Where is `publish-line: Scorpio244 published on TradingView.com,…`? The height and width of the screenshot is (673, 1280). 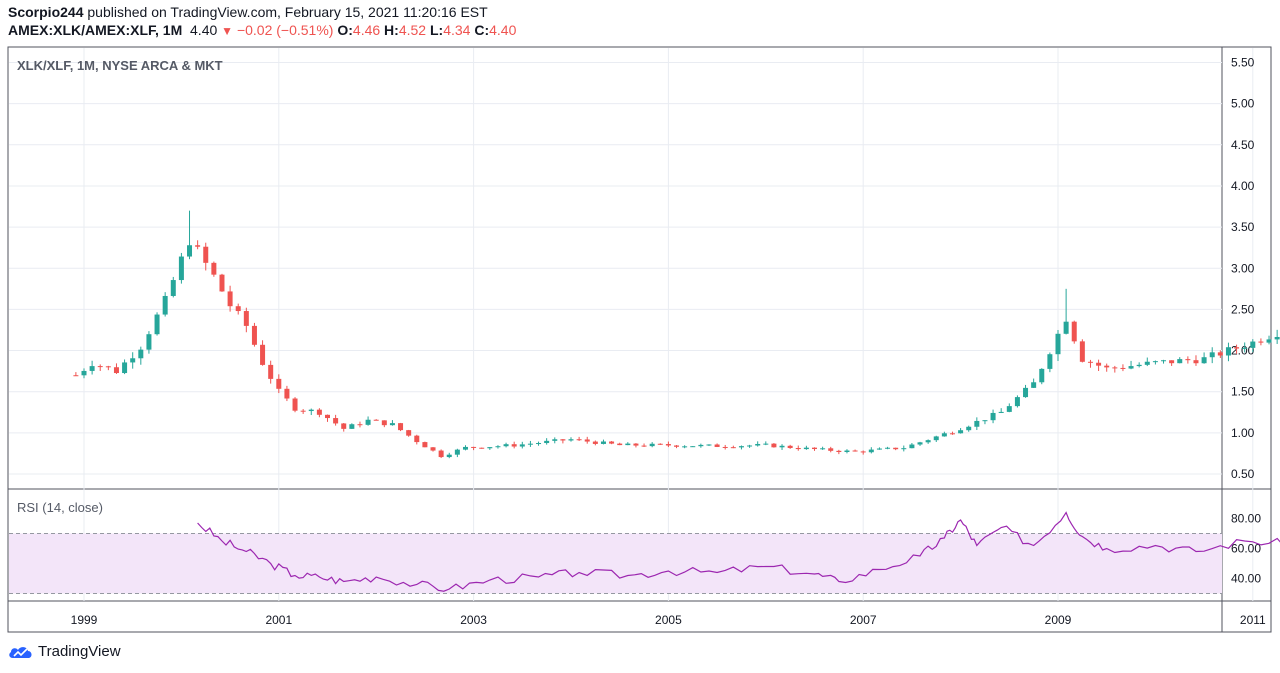
publish-line: Scorpio244 published on TradingView.com,… is located at coordinates (248, 12).